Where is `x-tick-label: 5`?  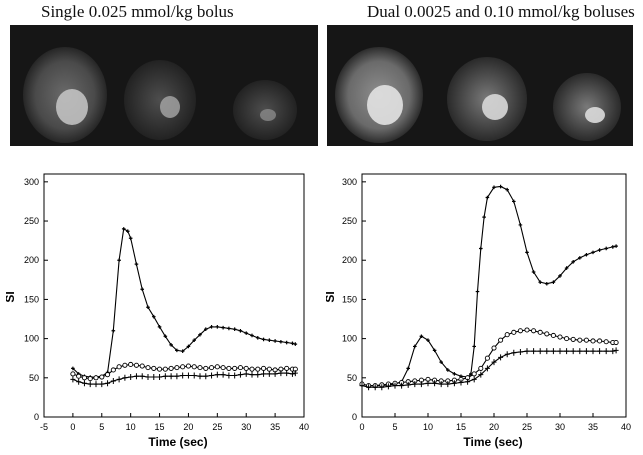
x-tick-label: 5 is located at coordinates (101, 427).